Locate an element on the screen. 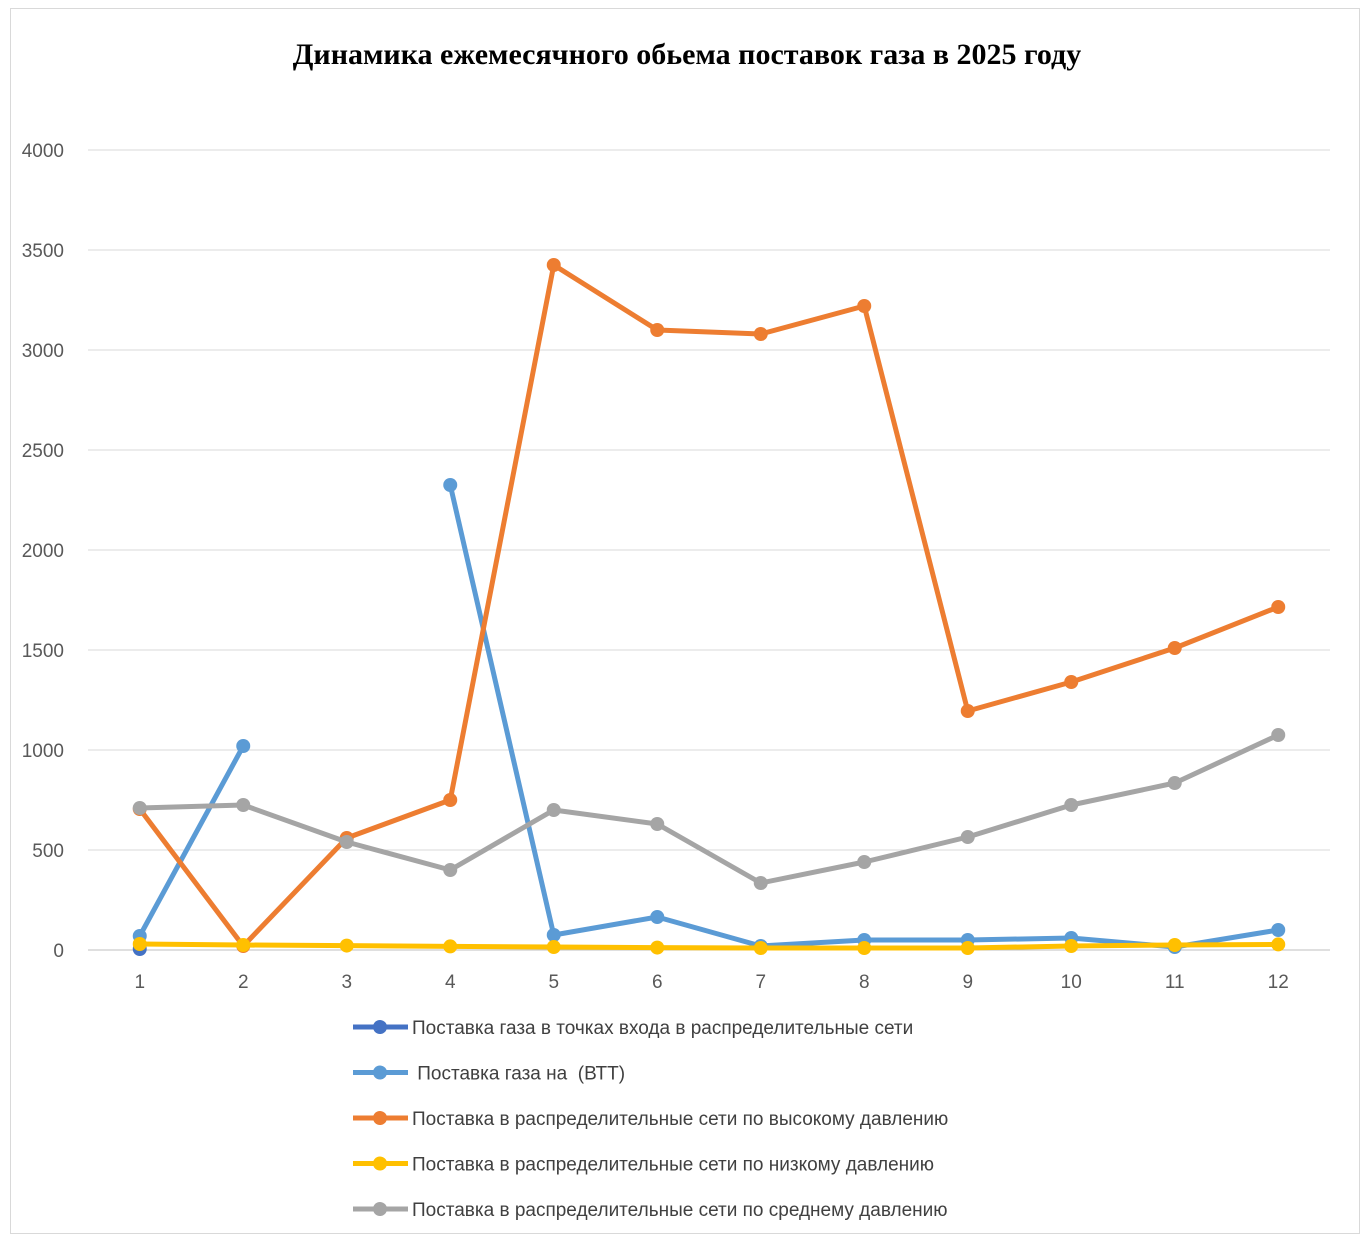 Image resolution: width=1361 pixels, height=1236 pixels. x-tick-label: 2 is located at coordinates (243, 982).